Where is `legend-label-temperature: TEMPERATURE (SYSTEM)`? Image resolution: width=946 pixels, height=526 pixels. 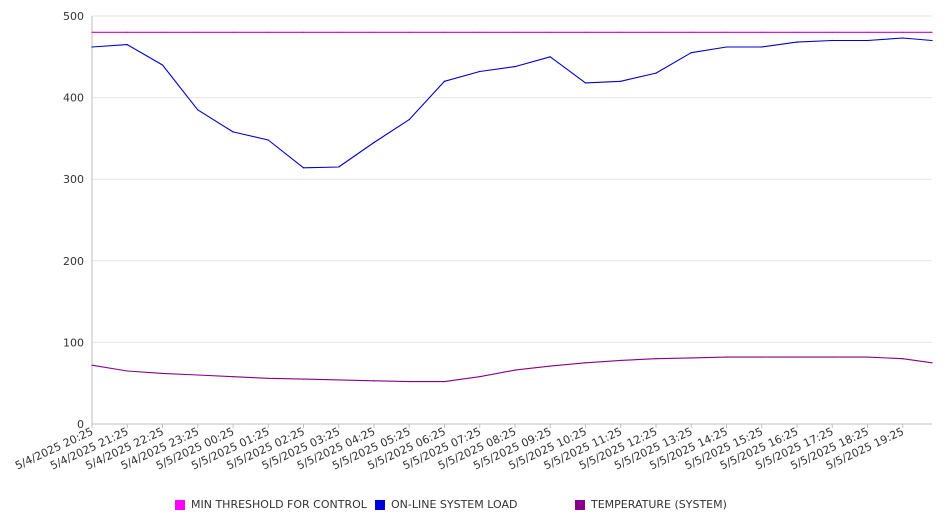
legend-label-temperature: TEMPERATURE (SYSTEM) is located at coordinates (659, 504).